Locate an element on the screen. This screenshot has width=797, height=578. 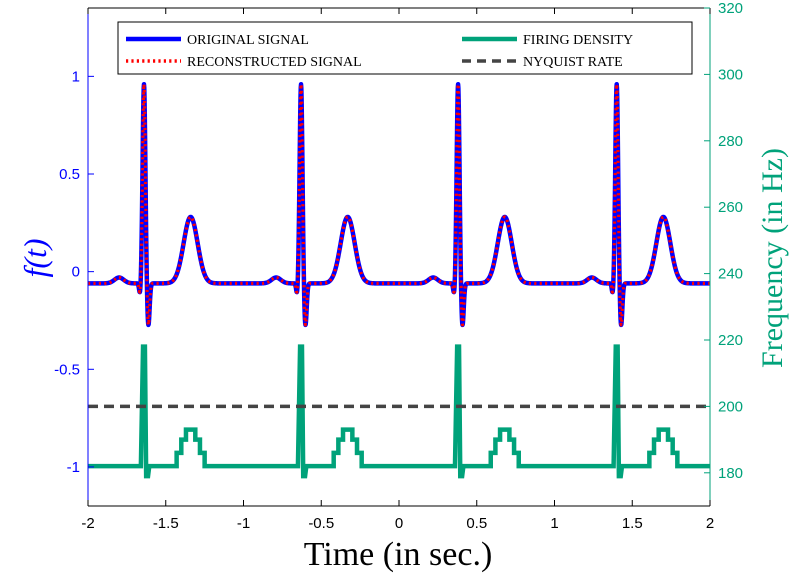
x-tick-label: 2 is located at coordinates (710, 523).